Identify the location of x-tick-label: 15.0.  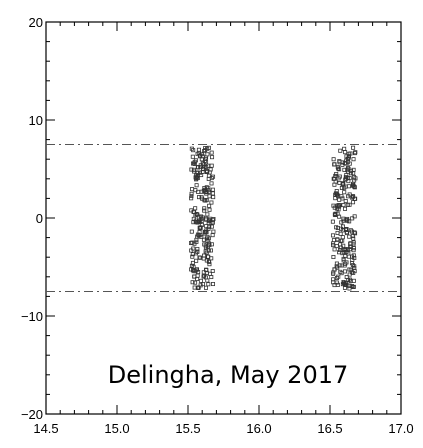
(116, 428).